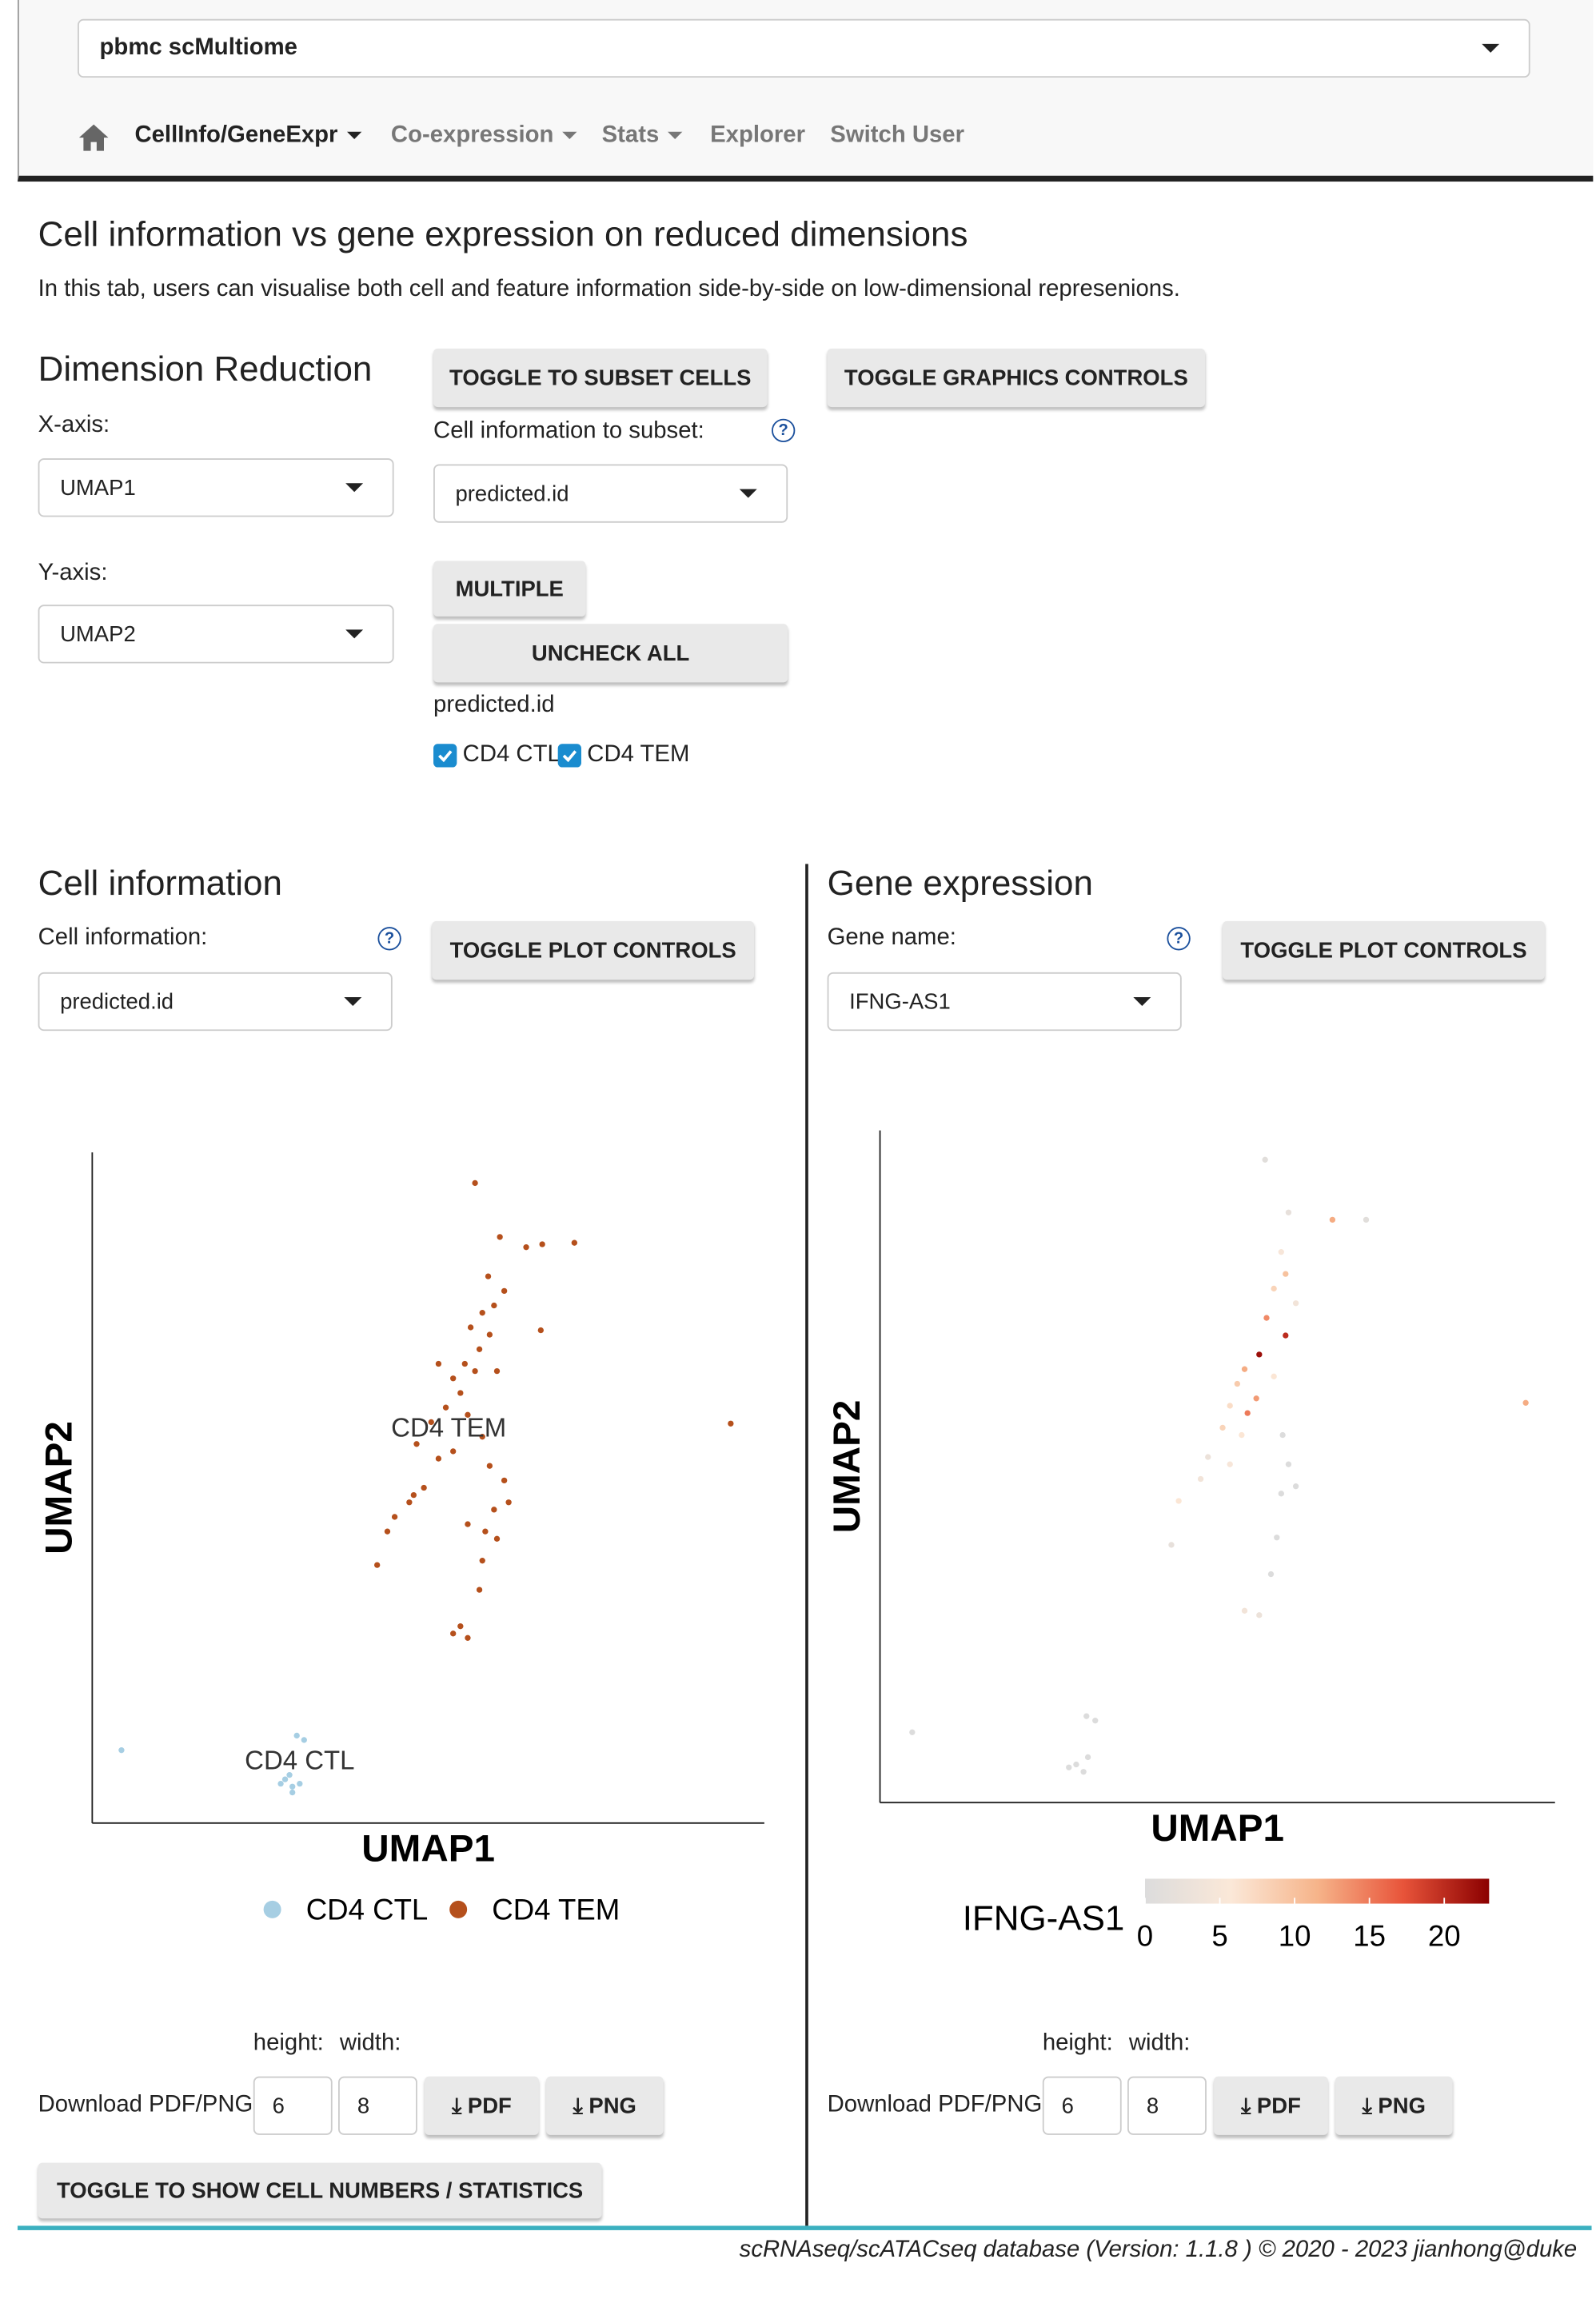  Describe the element at coordinates (758, 135) in the screenshot. I see `nav-item: Explorer` at that location.